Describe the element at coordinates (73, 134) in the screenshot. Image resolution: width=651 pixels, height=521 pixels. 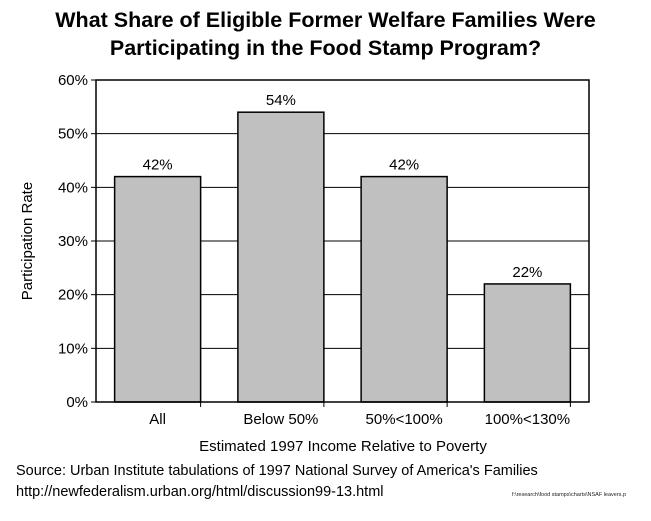
I see `y-tick-label: 50%` at that location.